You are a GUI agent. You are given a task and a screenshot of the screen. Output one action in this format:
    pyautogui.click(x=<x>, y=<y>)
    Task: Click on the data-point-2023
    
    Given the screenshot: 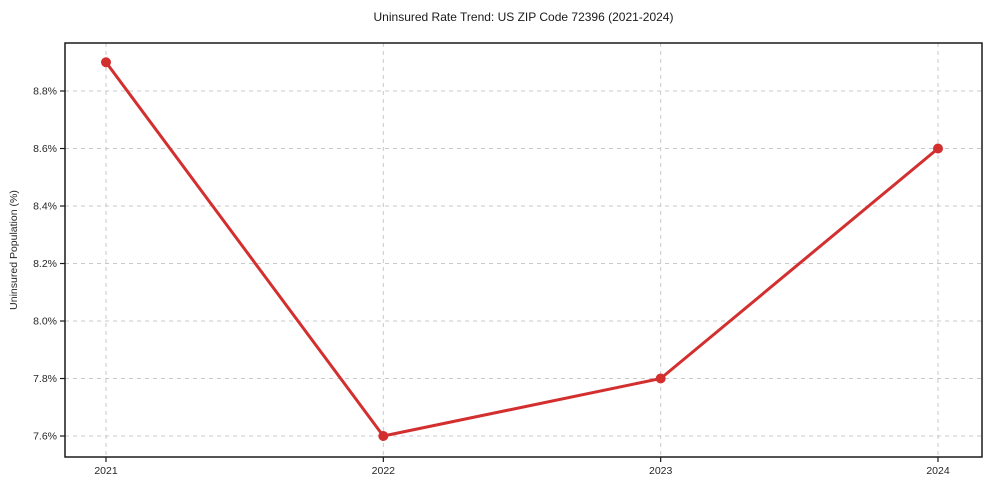 What is the action you would take?
    pyautogui.click(x=660, y=378)
    